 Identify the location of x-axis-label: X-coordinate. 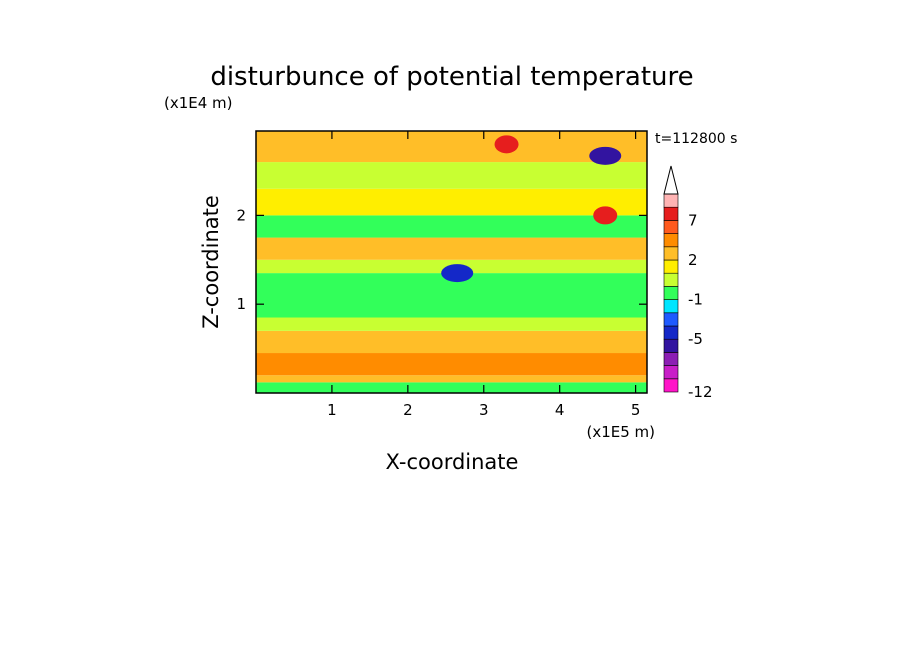
(452, 462).